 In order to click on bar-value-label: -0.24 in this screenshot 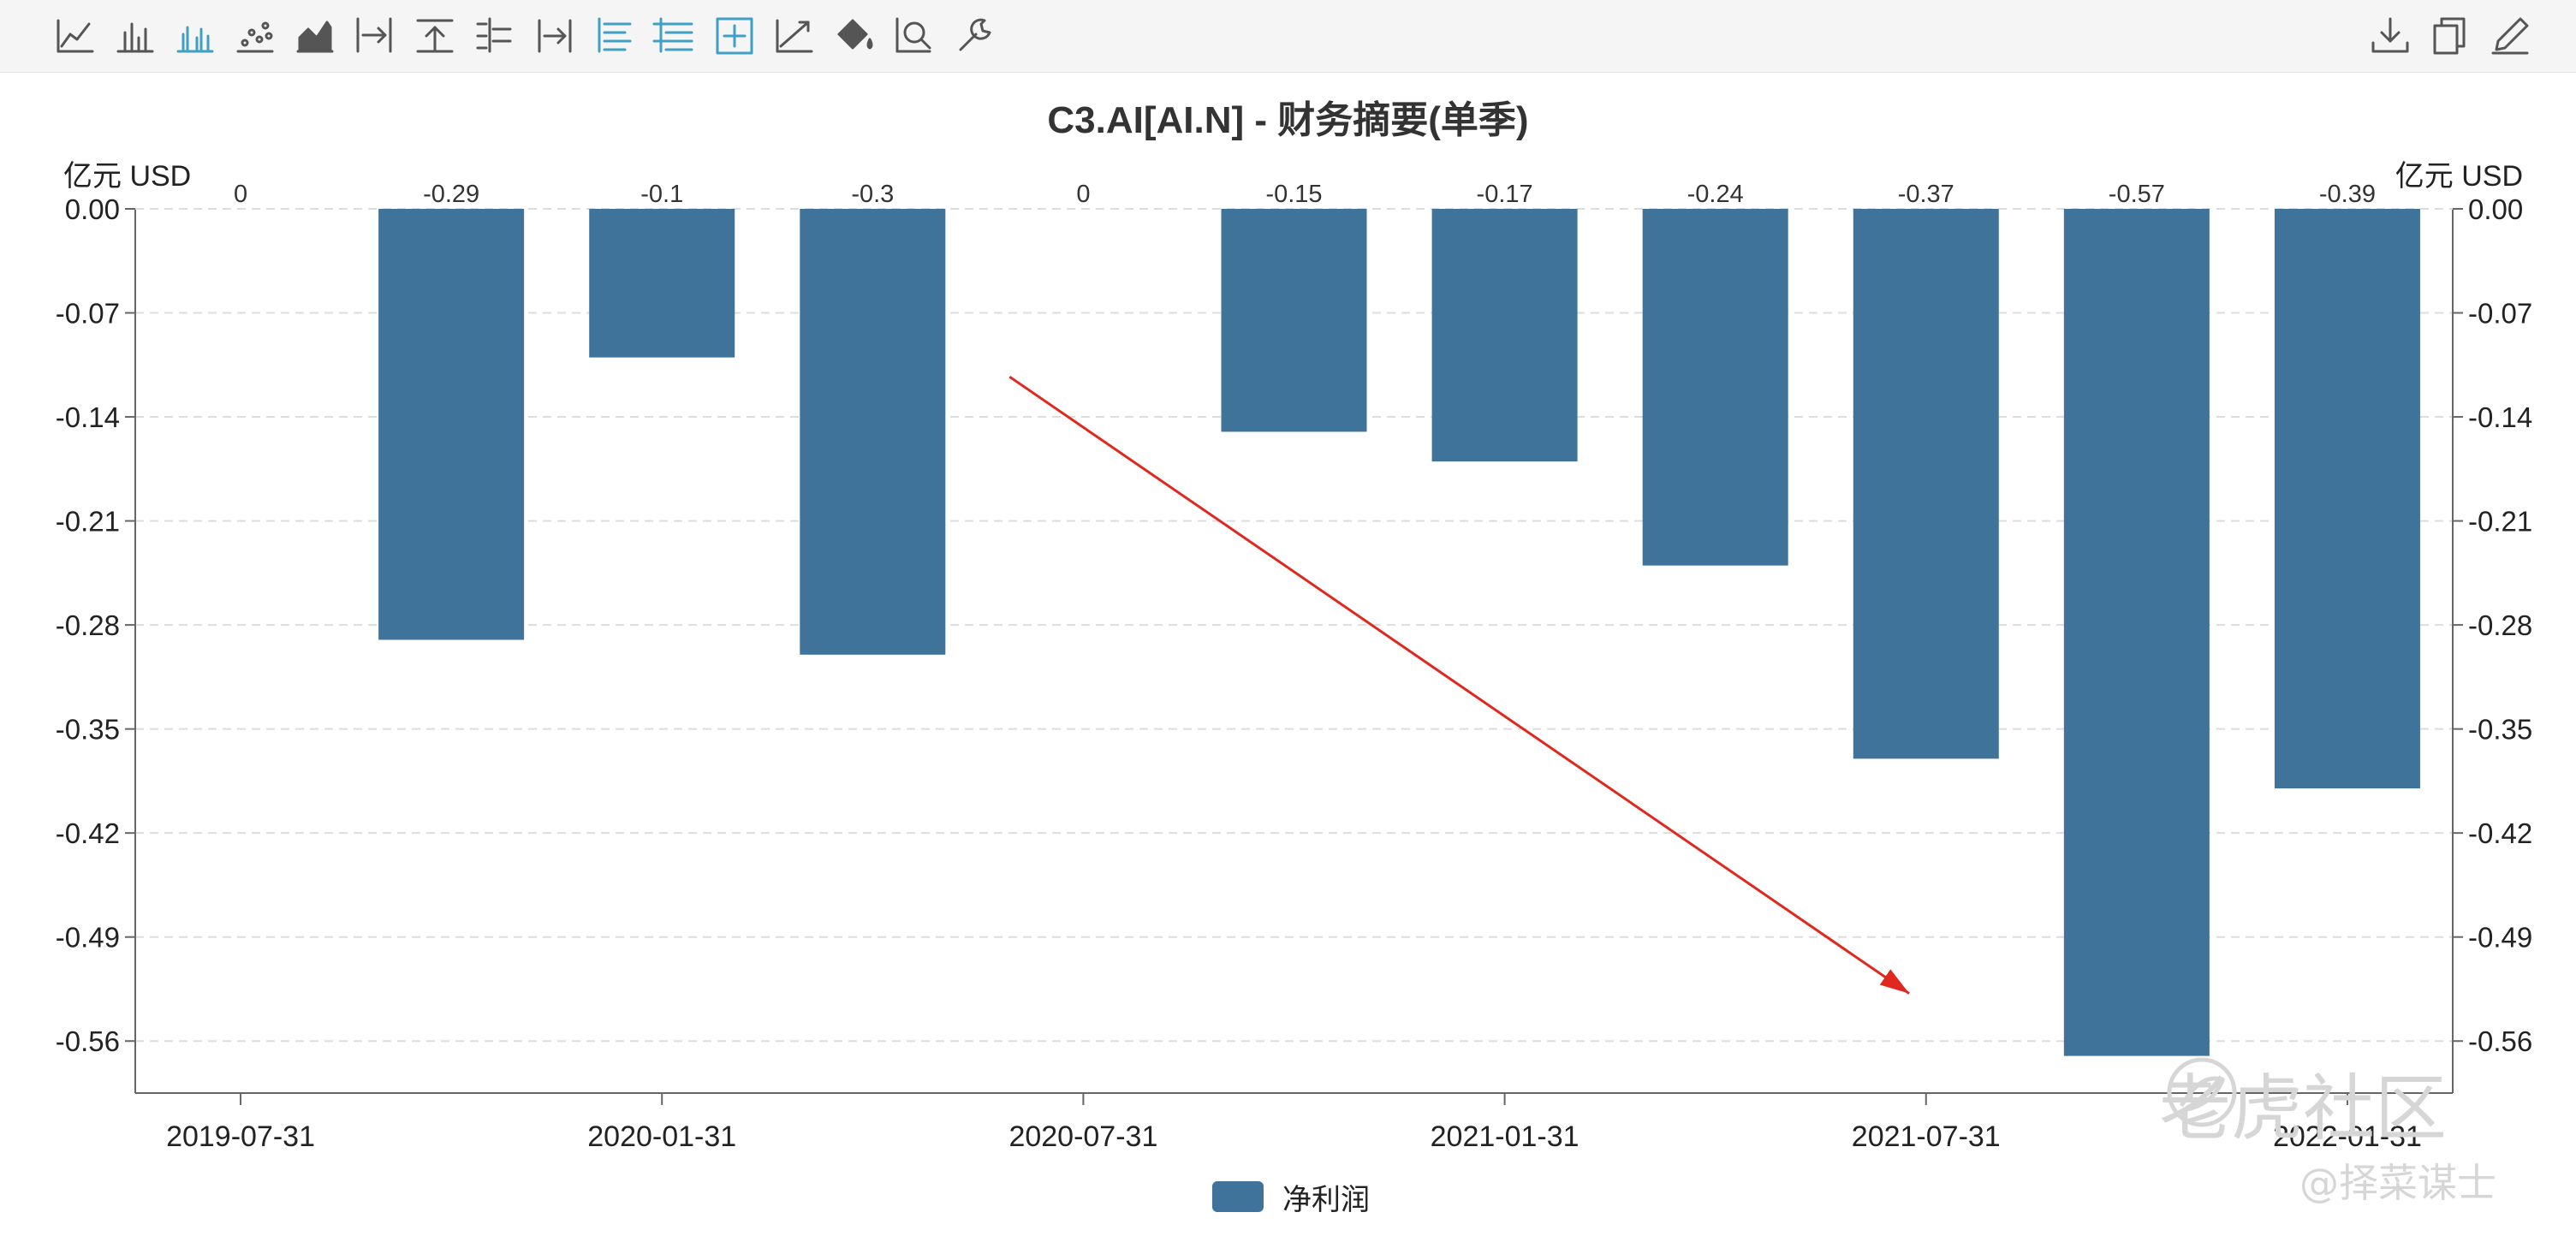, I will do `click(1715, 194)`.